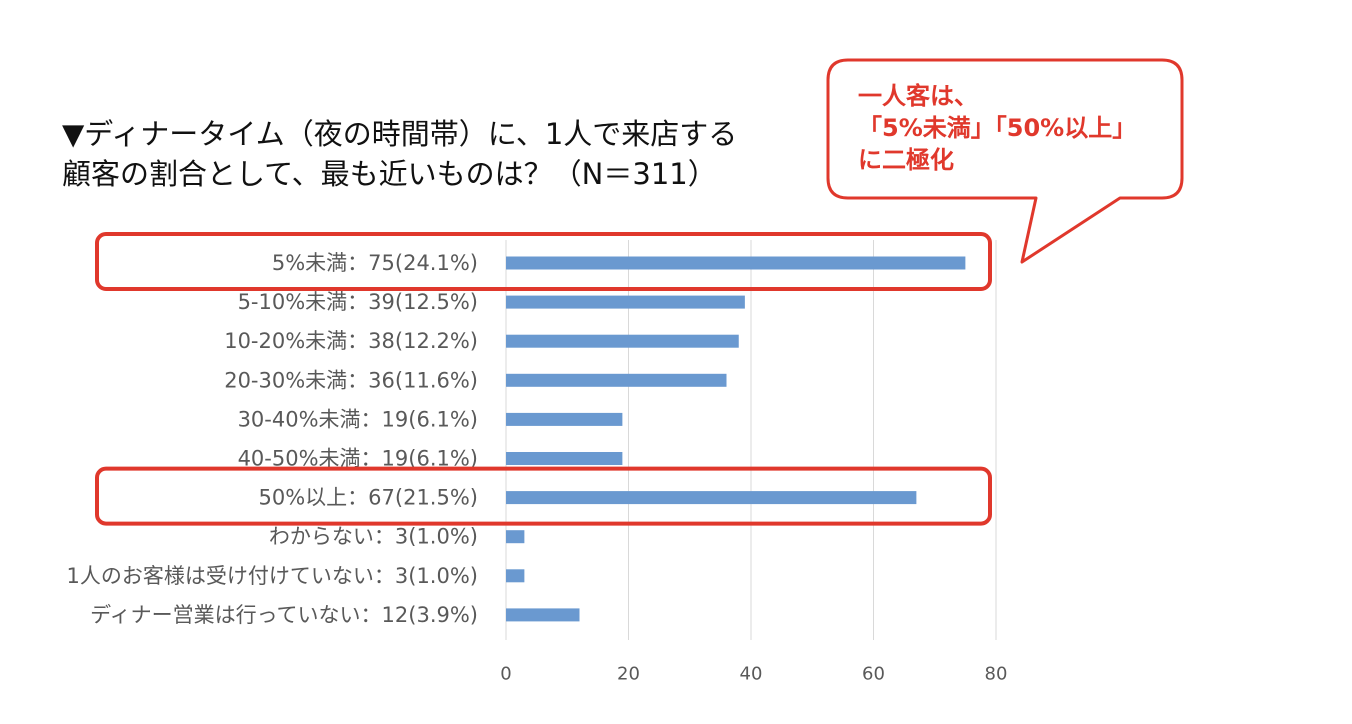  What do you see at coordinates (369, 498) in the screenshot?
I see `category-label: 50%以上：67(21.5%)` at bounding box center [369, 498].